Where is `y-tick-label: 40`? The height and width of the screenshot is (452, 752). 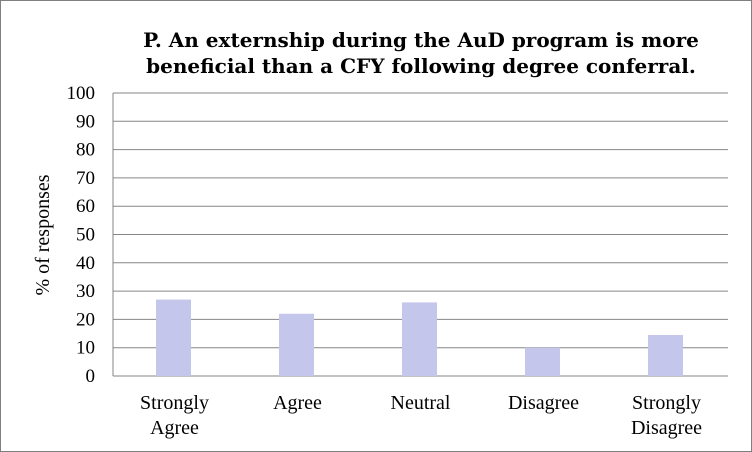
y-tick-label: 40 is located at coordinates (85, 263).